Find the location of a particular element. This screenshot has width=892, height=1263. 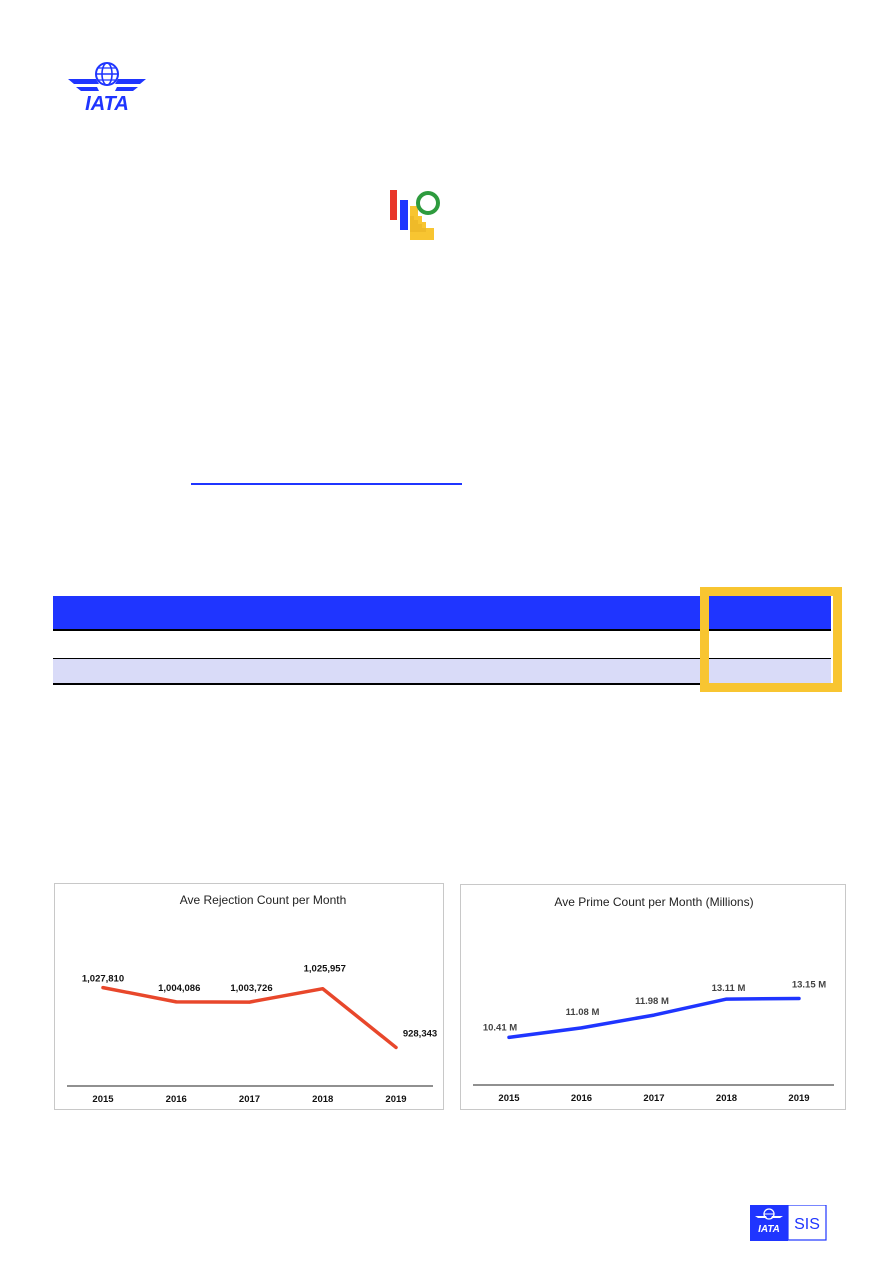

data-label: 1,027,810 is located at coordinates (103, 979).